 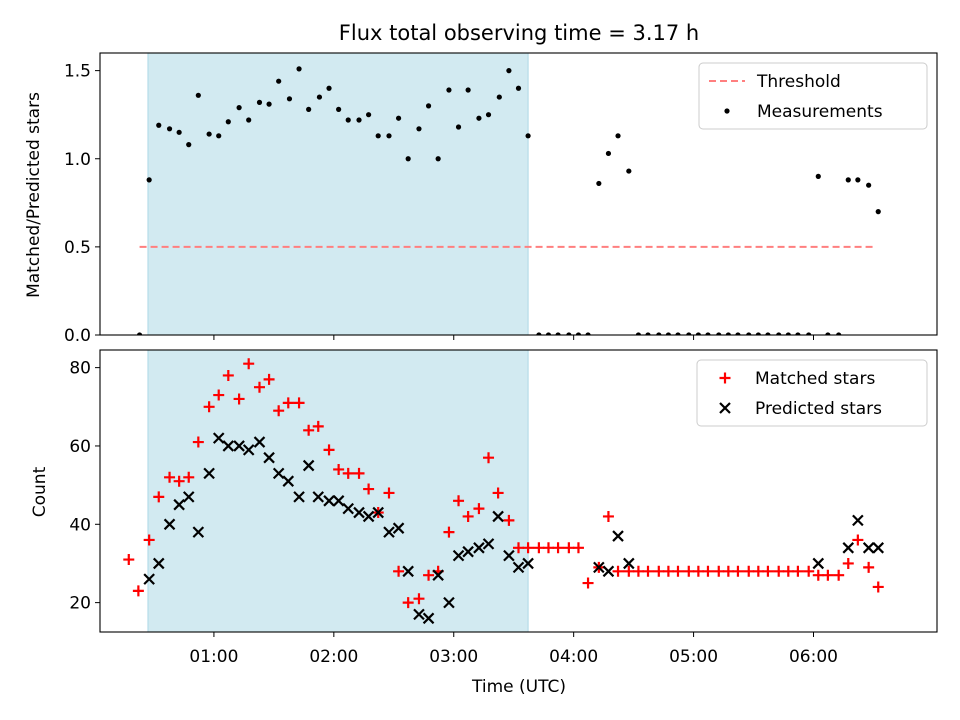 I want to click on count-legend-box, so click(x=812, y=393).